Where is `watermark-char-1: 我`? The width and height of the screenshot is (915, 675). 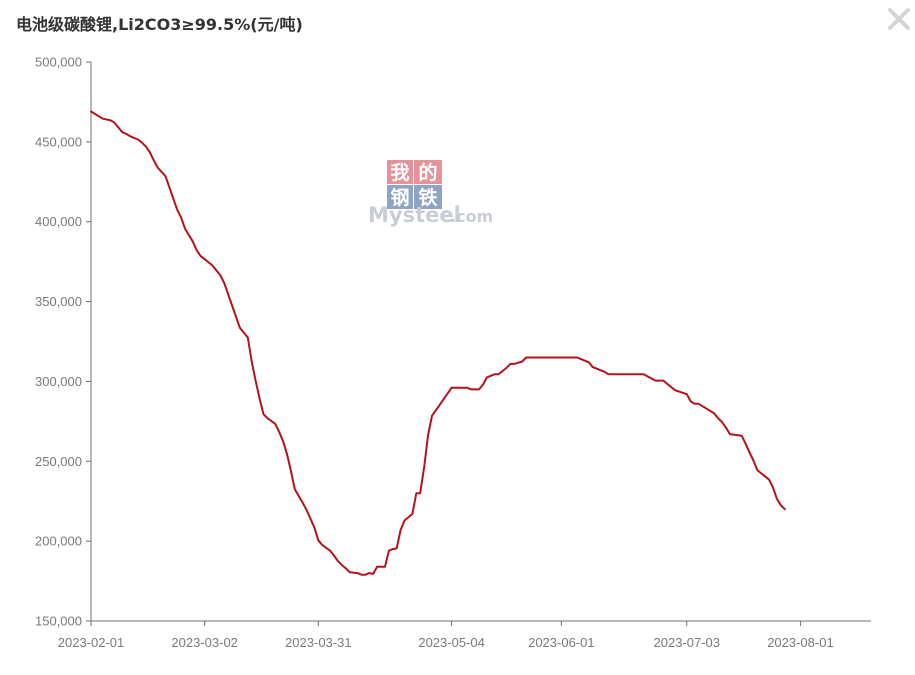
watermark-char-1: 我 is located at coordinates (399, 173).